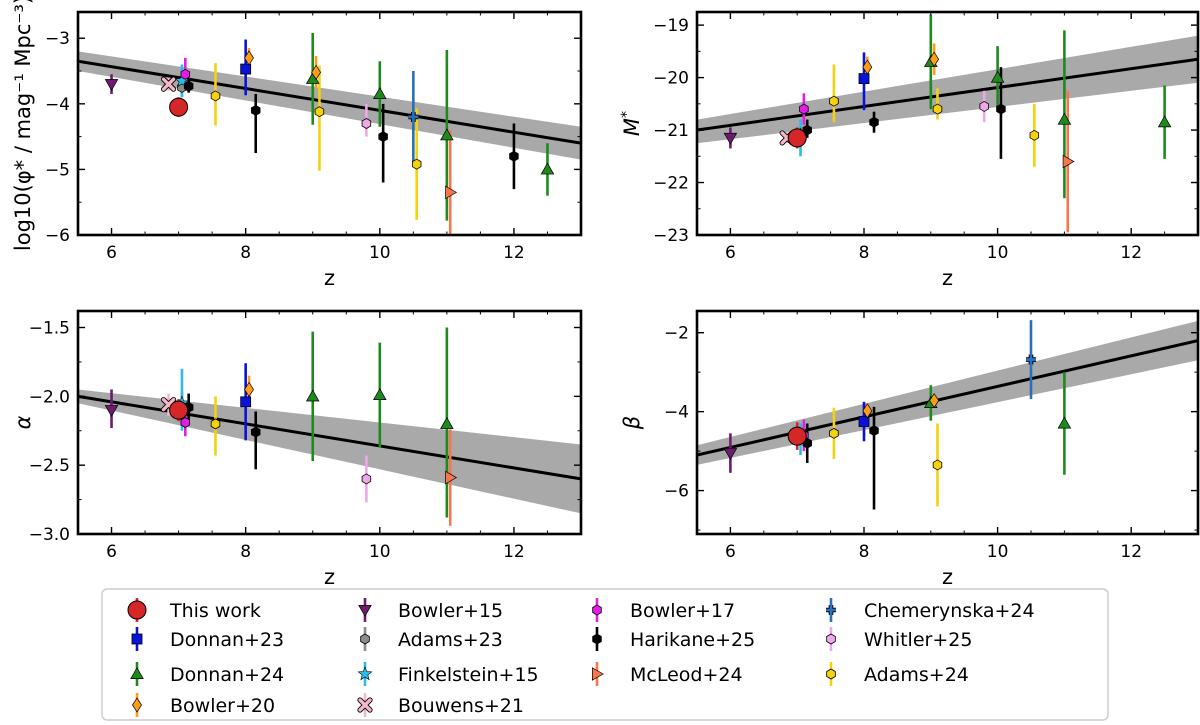  I want to click on legend-label: McLeod+24, so click(686, 675).